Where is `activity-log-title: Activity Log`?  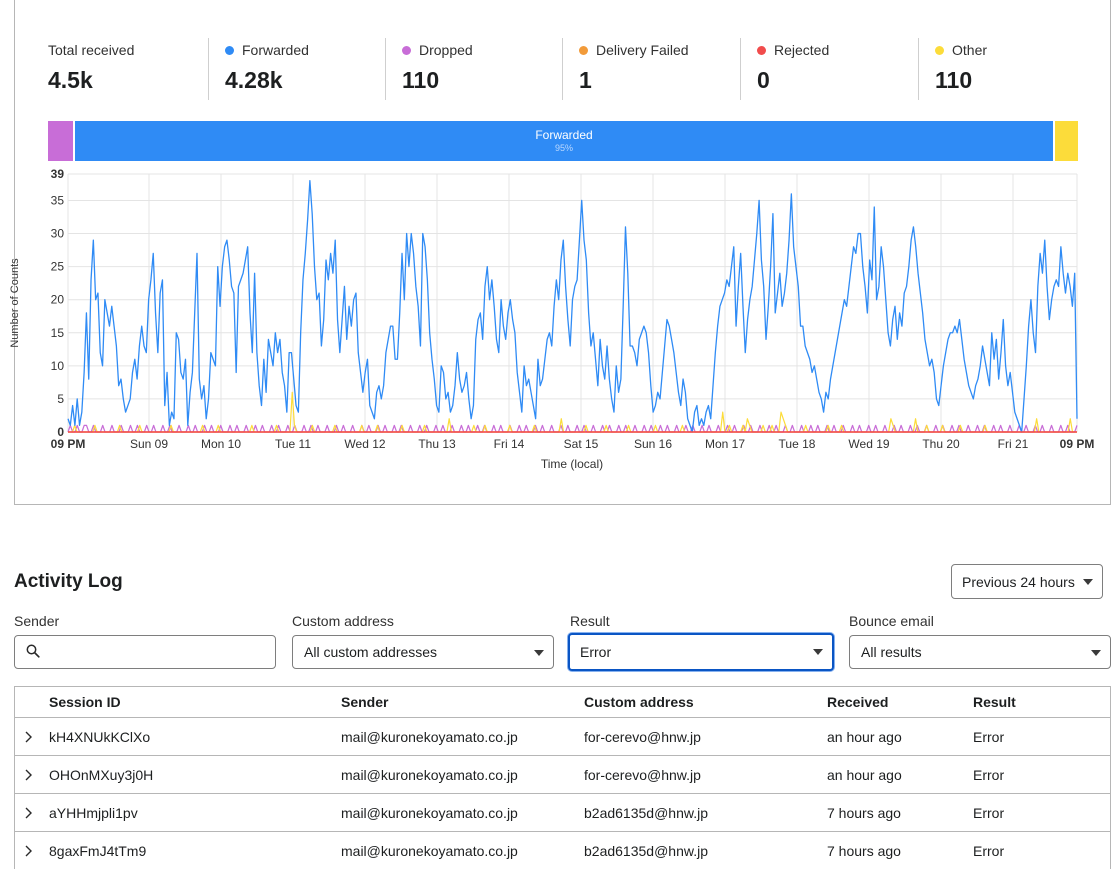 activity-log-title: Activity Log is located at coordinates (68, 581).